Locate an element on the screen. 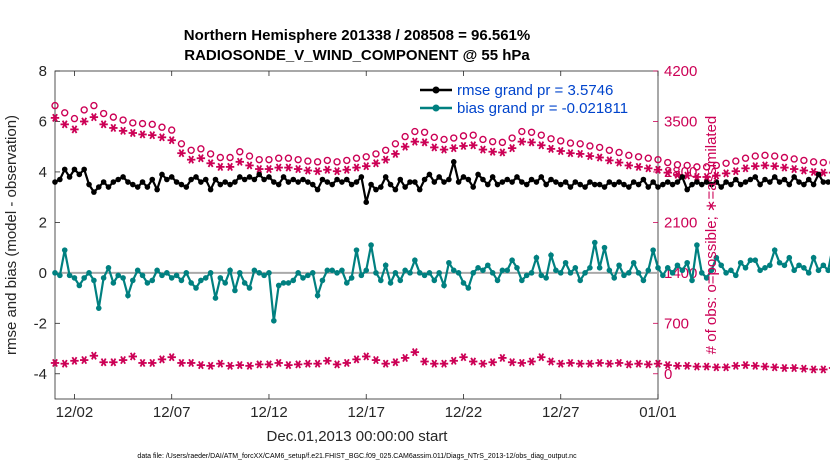  y-axis-label-right: # of obs: o=possible; ∗=assimilated is located at coordinates (711, 235).